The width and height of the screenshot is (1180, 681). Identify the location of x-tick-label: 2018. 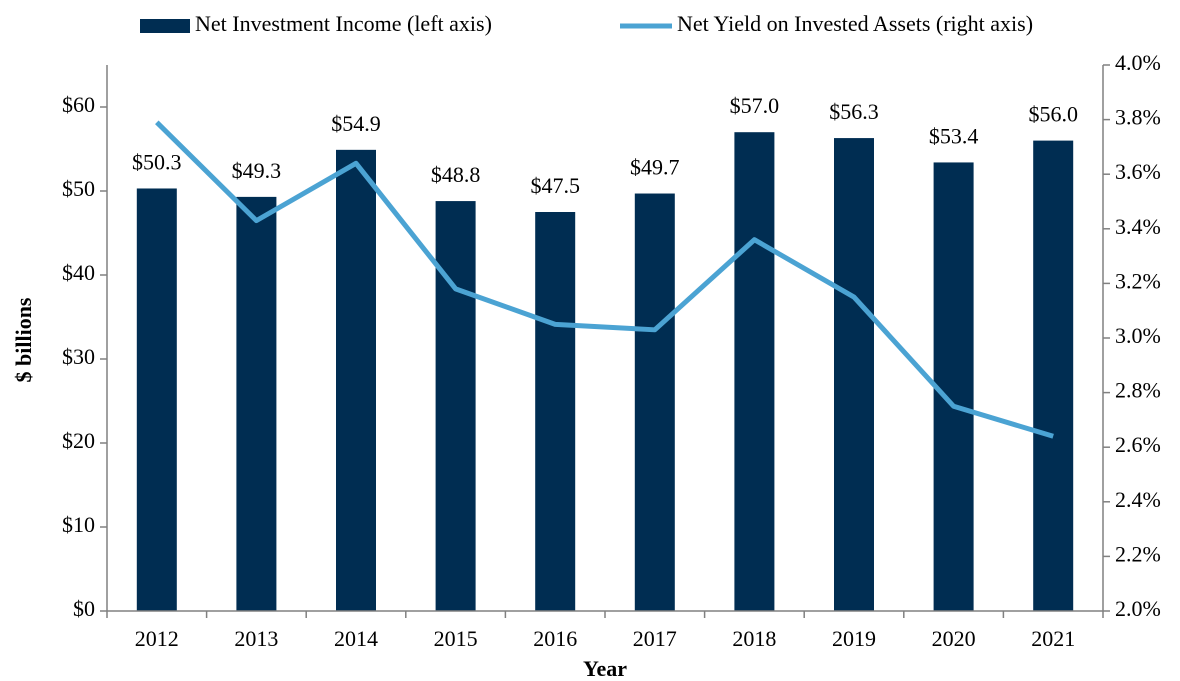
(754, 638).